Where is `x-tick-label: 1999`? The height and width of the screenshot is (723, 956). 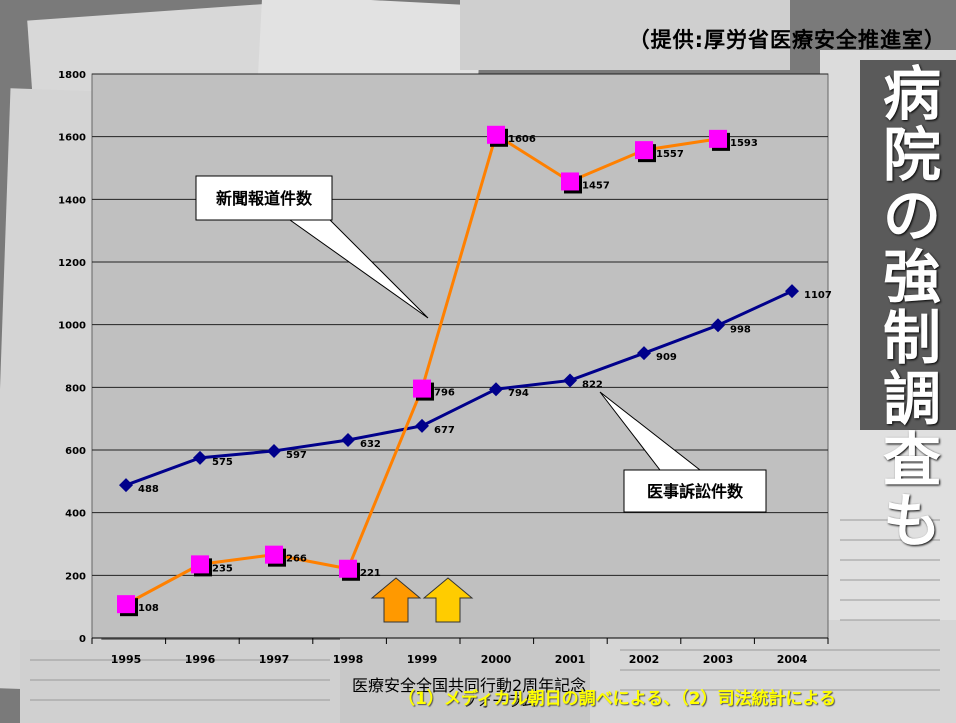 x-tick-label: 1999 is located at coordinates (422, 659).